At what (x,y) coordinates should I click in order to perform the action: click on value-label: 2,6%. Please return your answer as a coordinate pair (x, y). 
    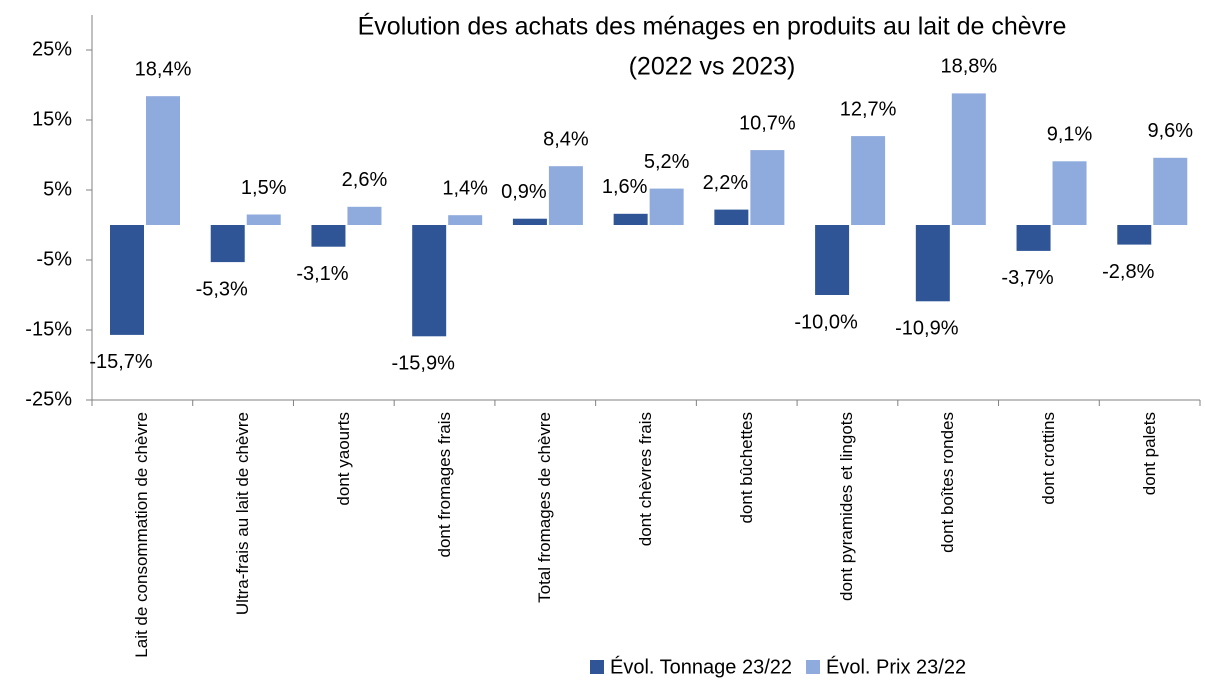
    Looking at the image, I should click on (365, 180).